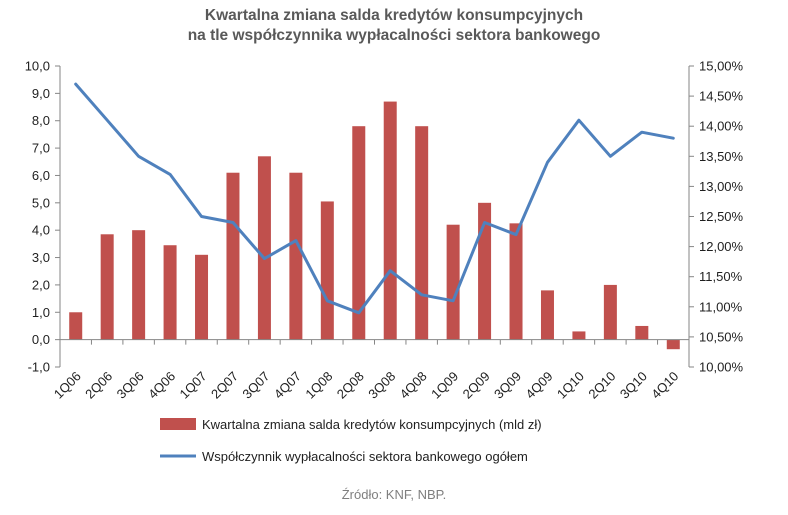 The height and width of the screenshot is (515, 788). Describe the element at coordinates (255, 385) in the screenshot. I see `x-tick-label: 3Q07` at that location.